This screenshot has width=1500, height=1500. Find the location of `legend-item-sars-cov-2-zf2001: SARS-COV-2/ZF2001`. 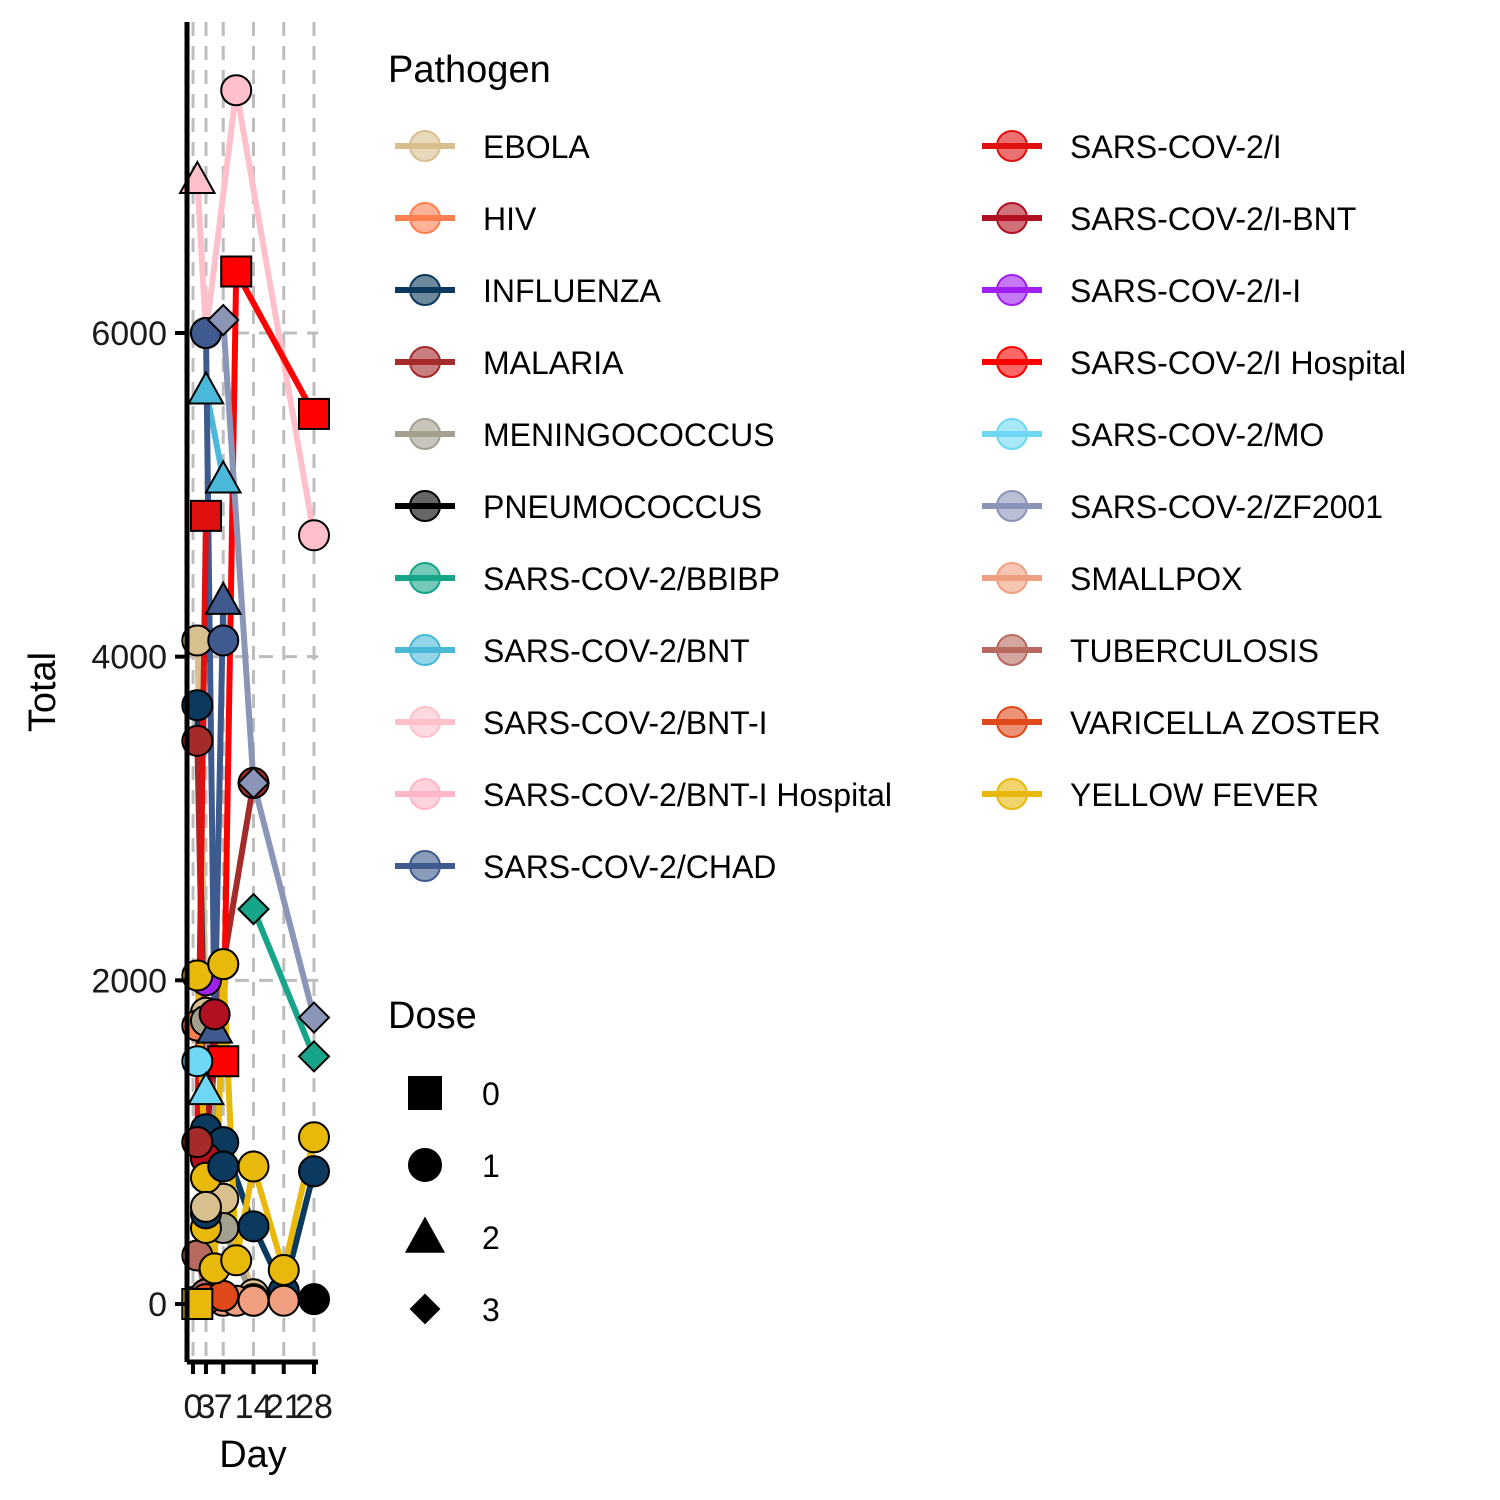

legend-item-sars-cov-2-zf2001: SARS-COV-2/ZF2001 is located at coordinates (1182, 507).